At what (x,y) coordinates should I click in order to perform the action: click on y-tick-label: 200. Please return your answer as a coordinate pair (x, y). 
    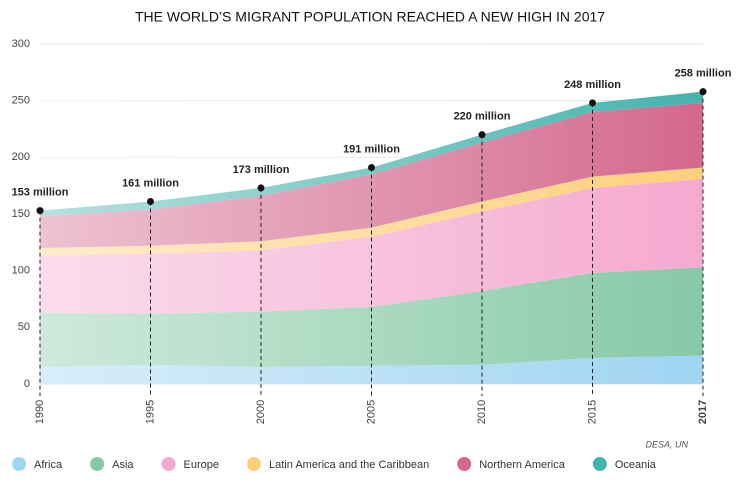
    Looking at the image, I should click on (21, 157).